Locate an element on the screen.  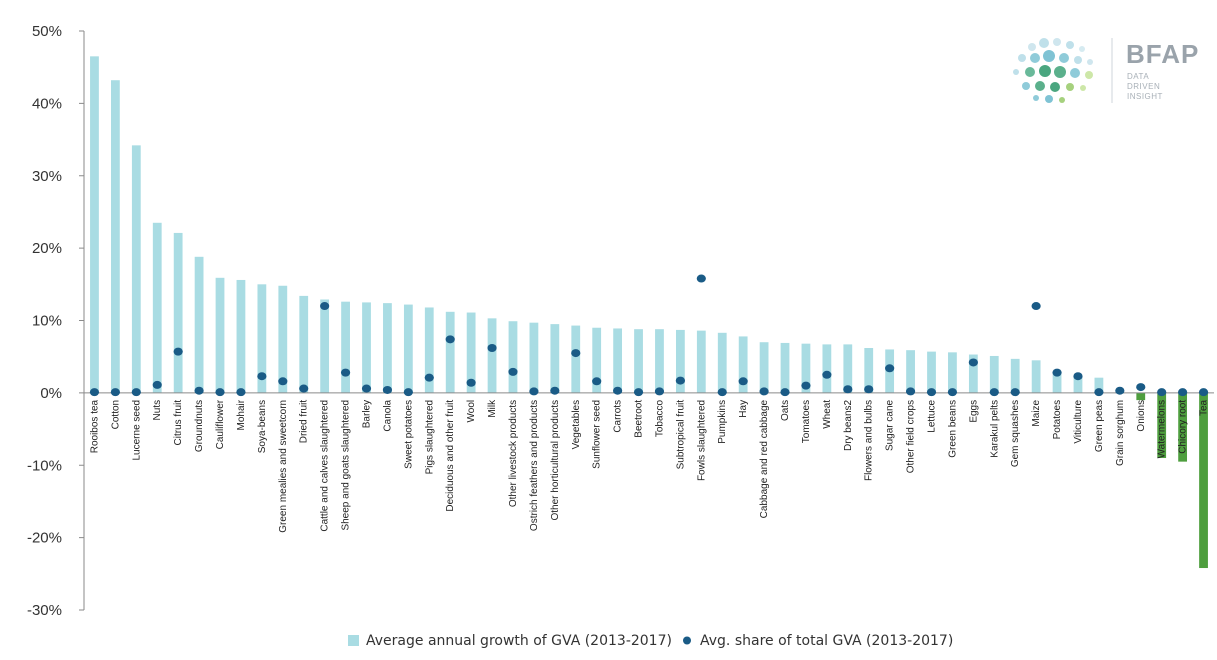
y-tick-label: 10% is located at coordinates (47, 321).